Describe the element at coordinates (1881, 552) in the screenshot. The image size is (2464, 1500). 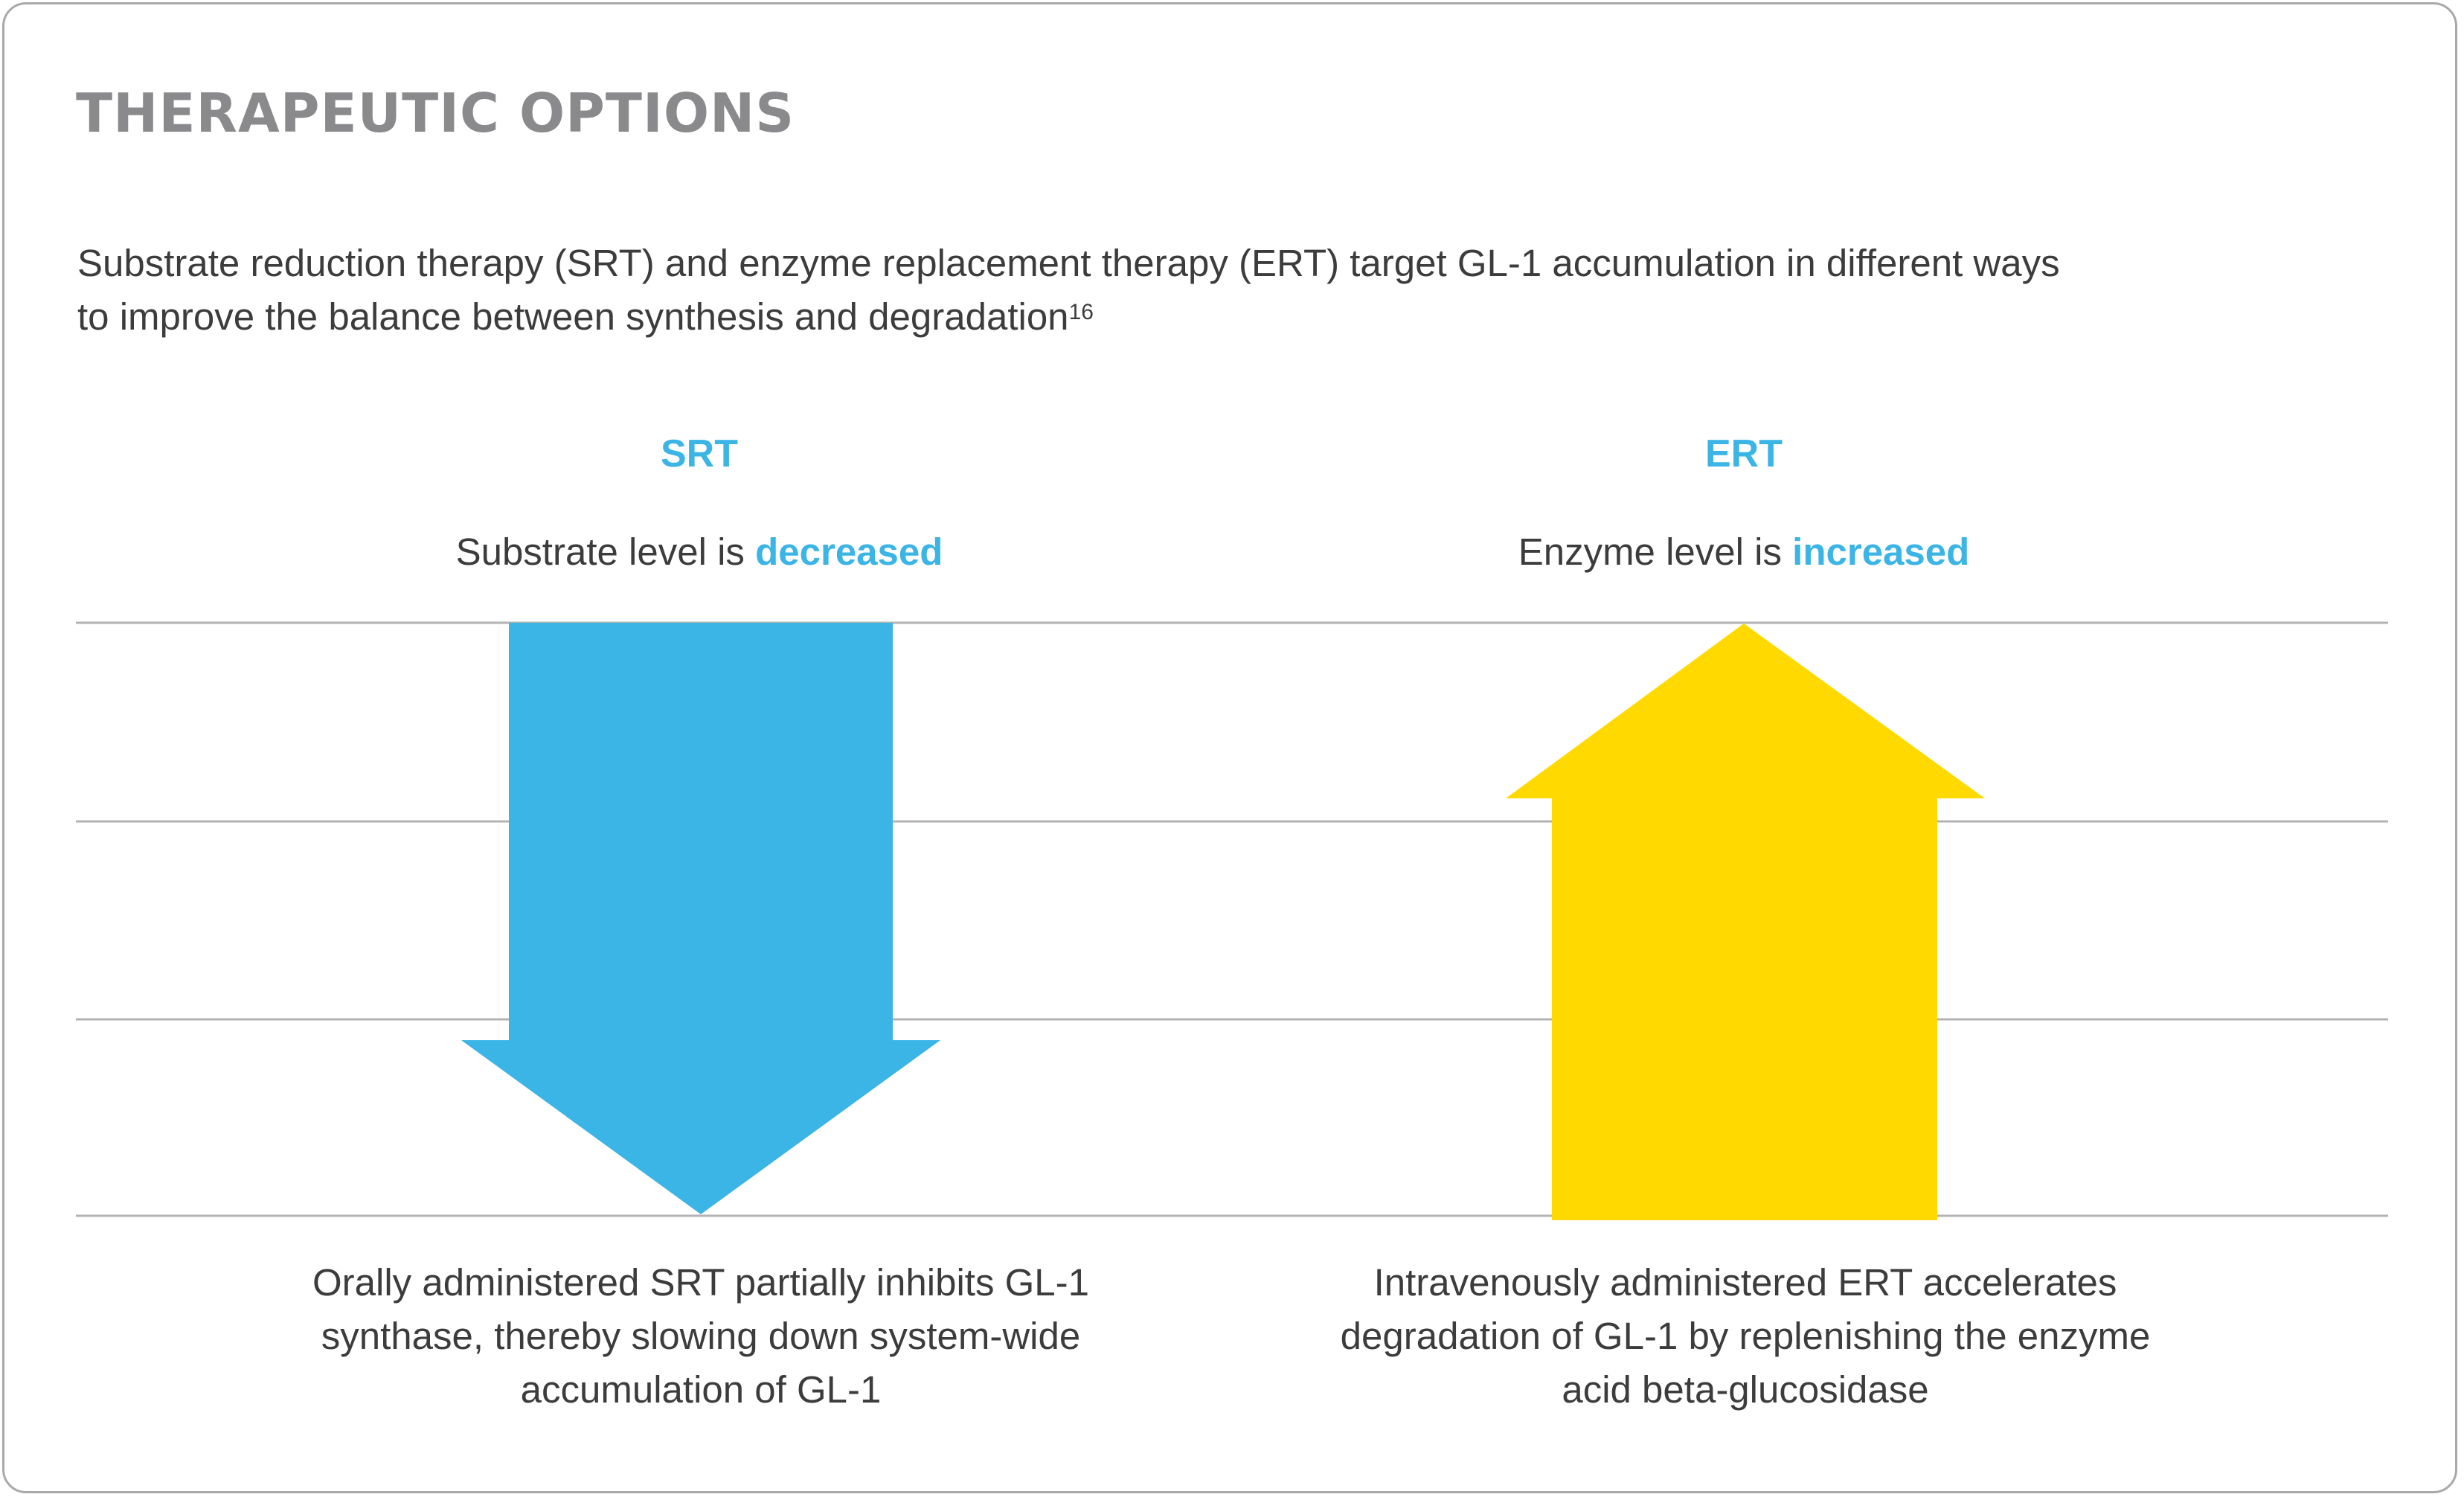
I see `ert-level-emphasis: increased` at that location.